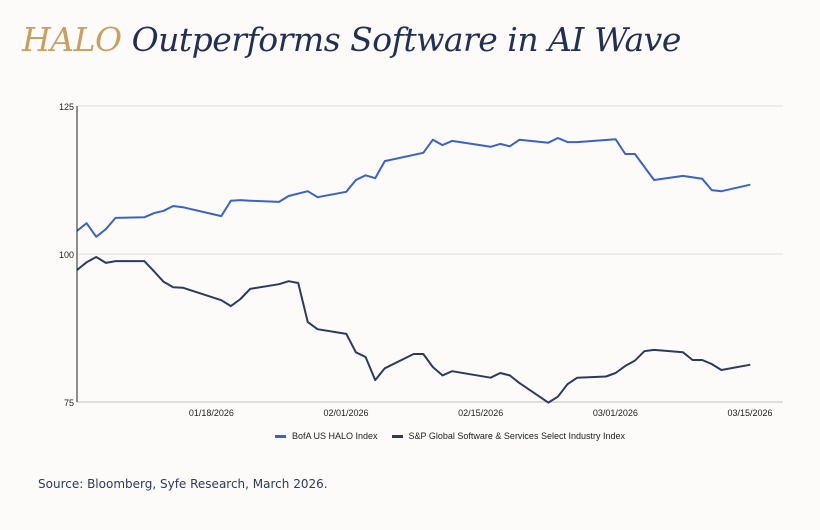  What do you see at coordinates (749, 413) in the screenshot?
I see `x-tick-label: 03/15/2026` at bounding box center [749, 413].